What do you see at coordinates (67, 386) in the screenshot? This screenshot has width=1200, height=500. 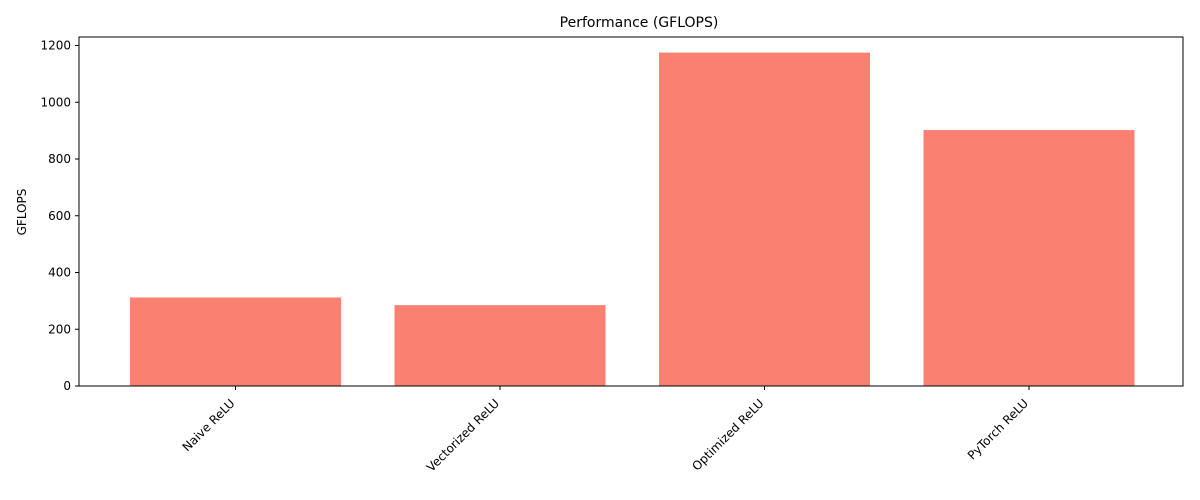 I see `y-tick-label: 0` at bounding box center [67, 386].